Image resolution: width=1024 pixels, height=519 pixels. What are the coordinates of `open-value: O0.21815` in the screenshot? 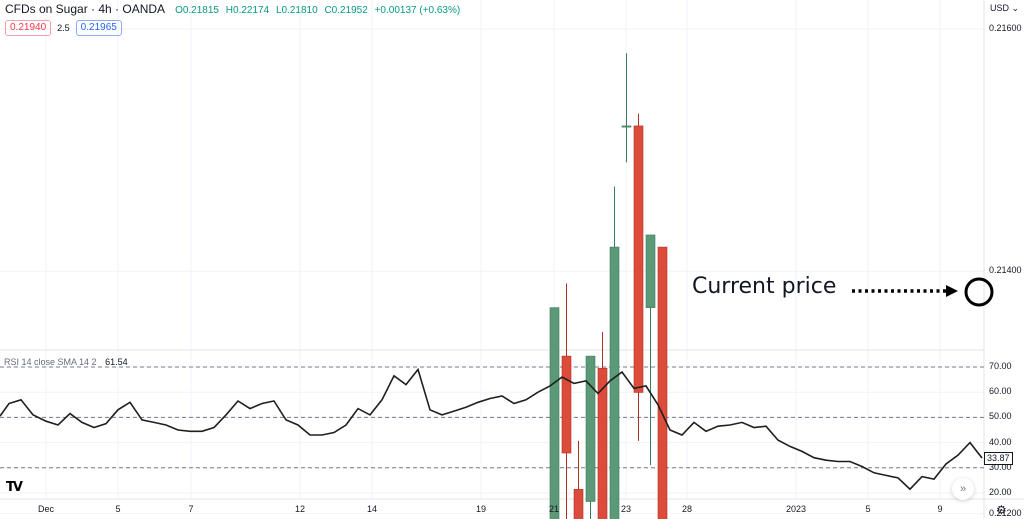 It's located at (197, 10).